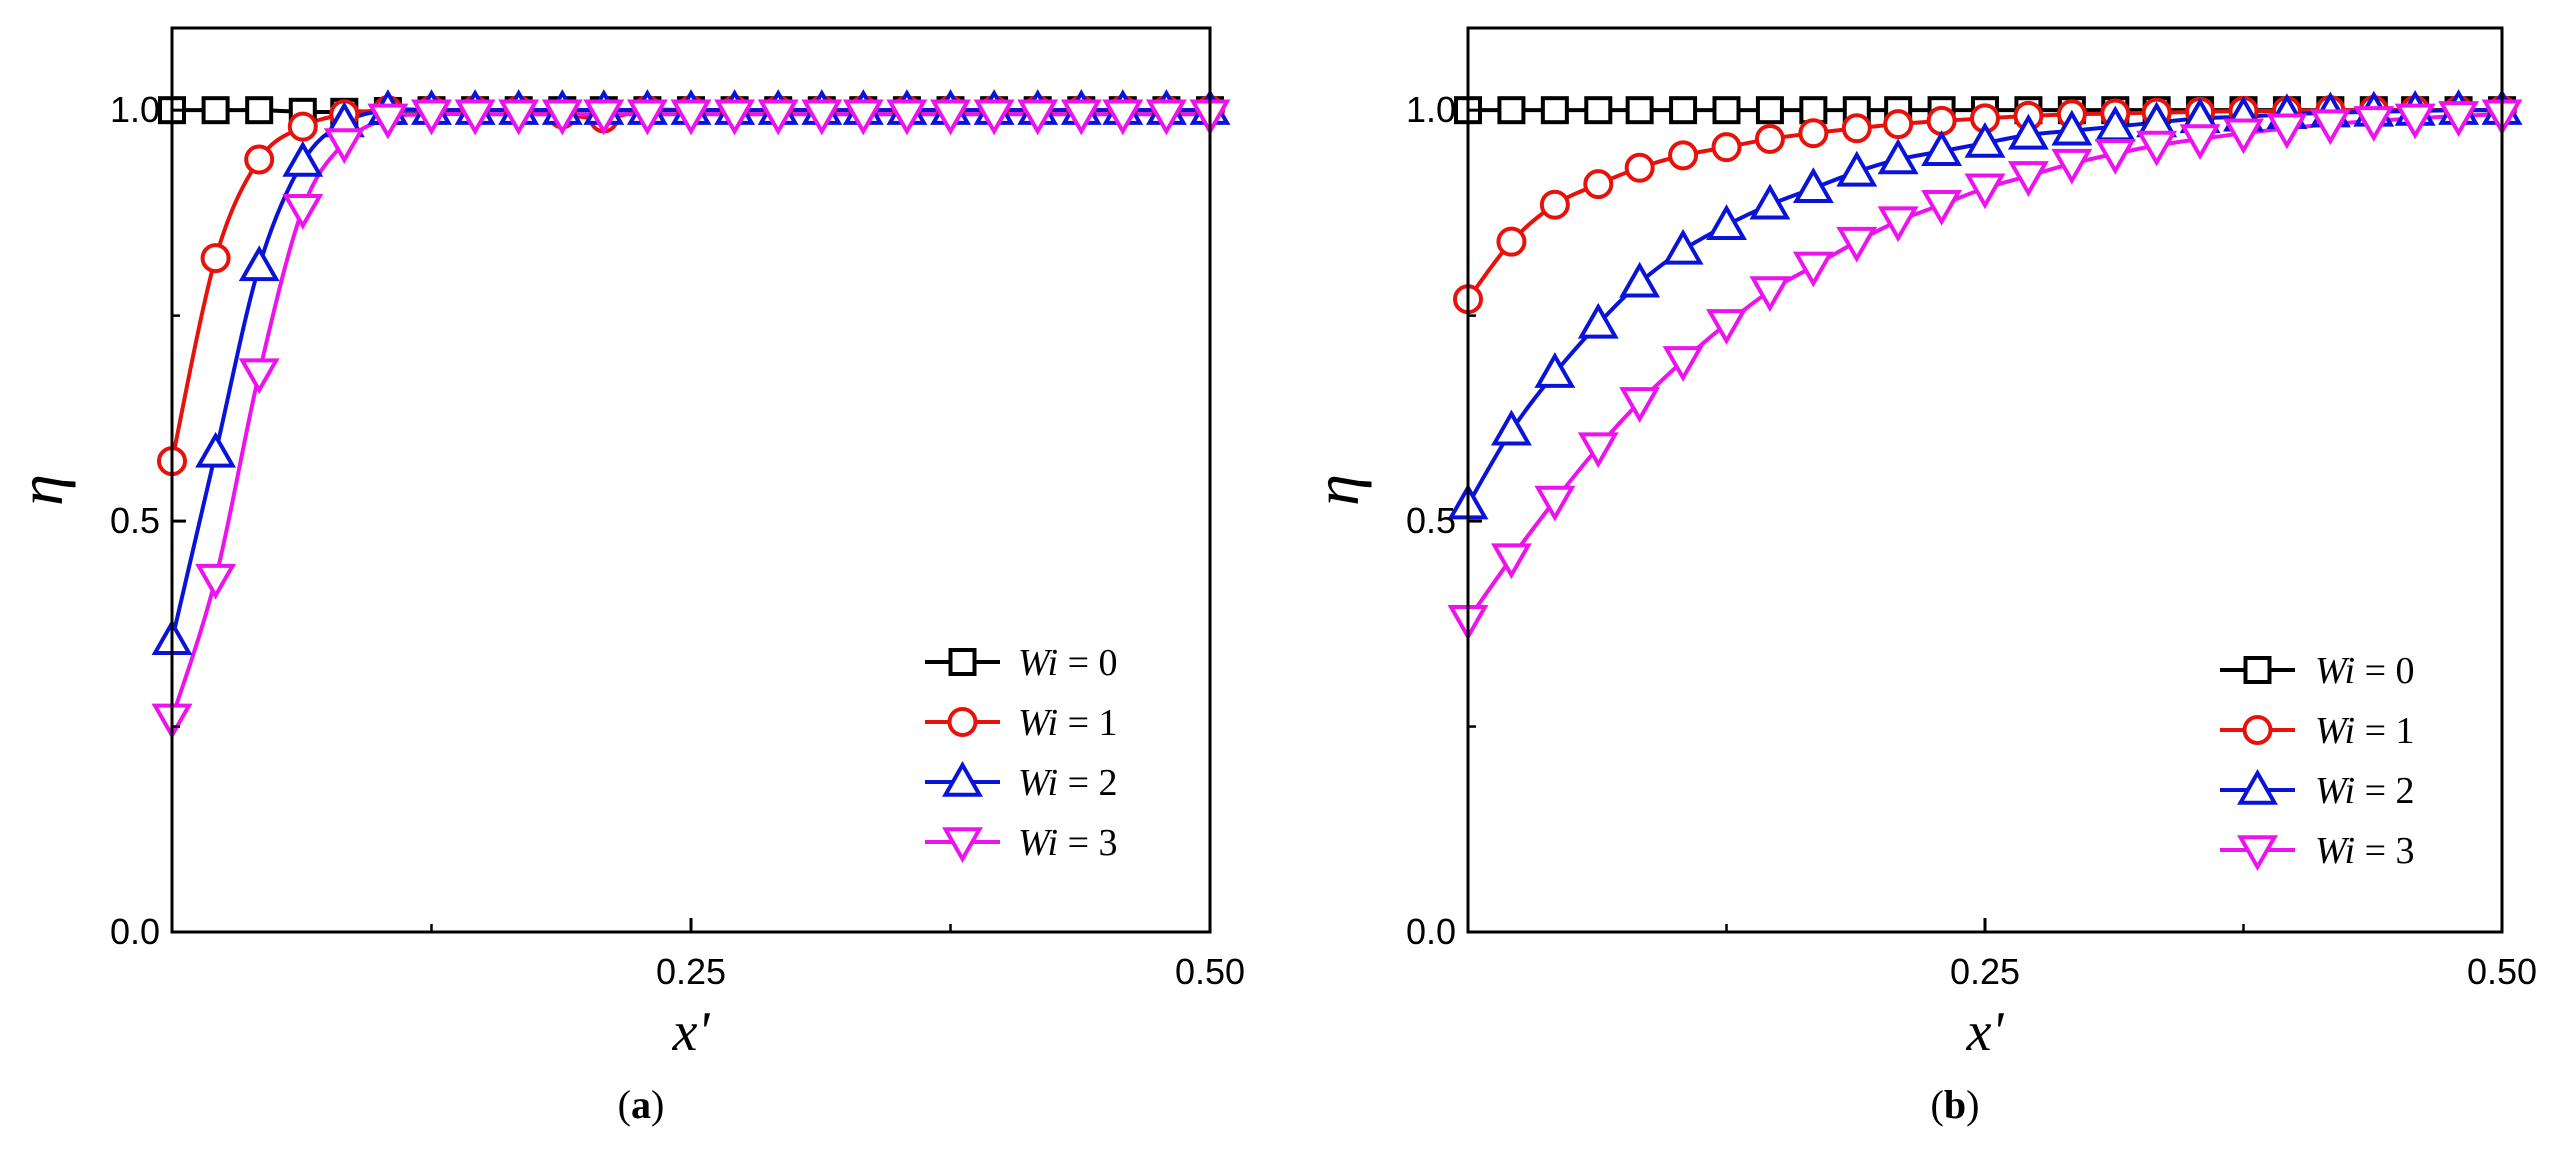  I want to click on legend-value: = 2, so click(1087, 783).